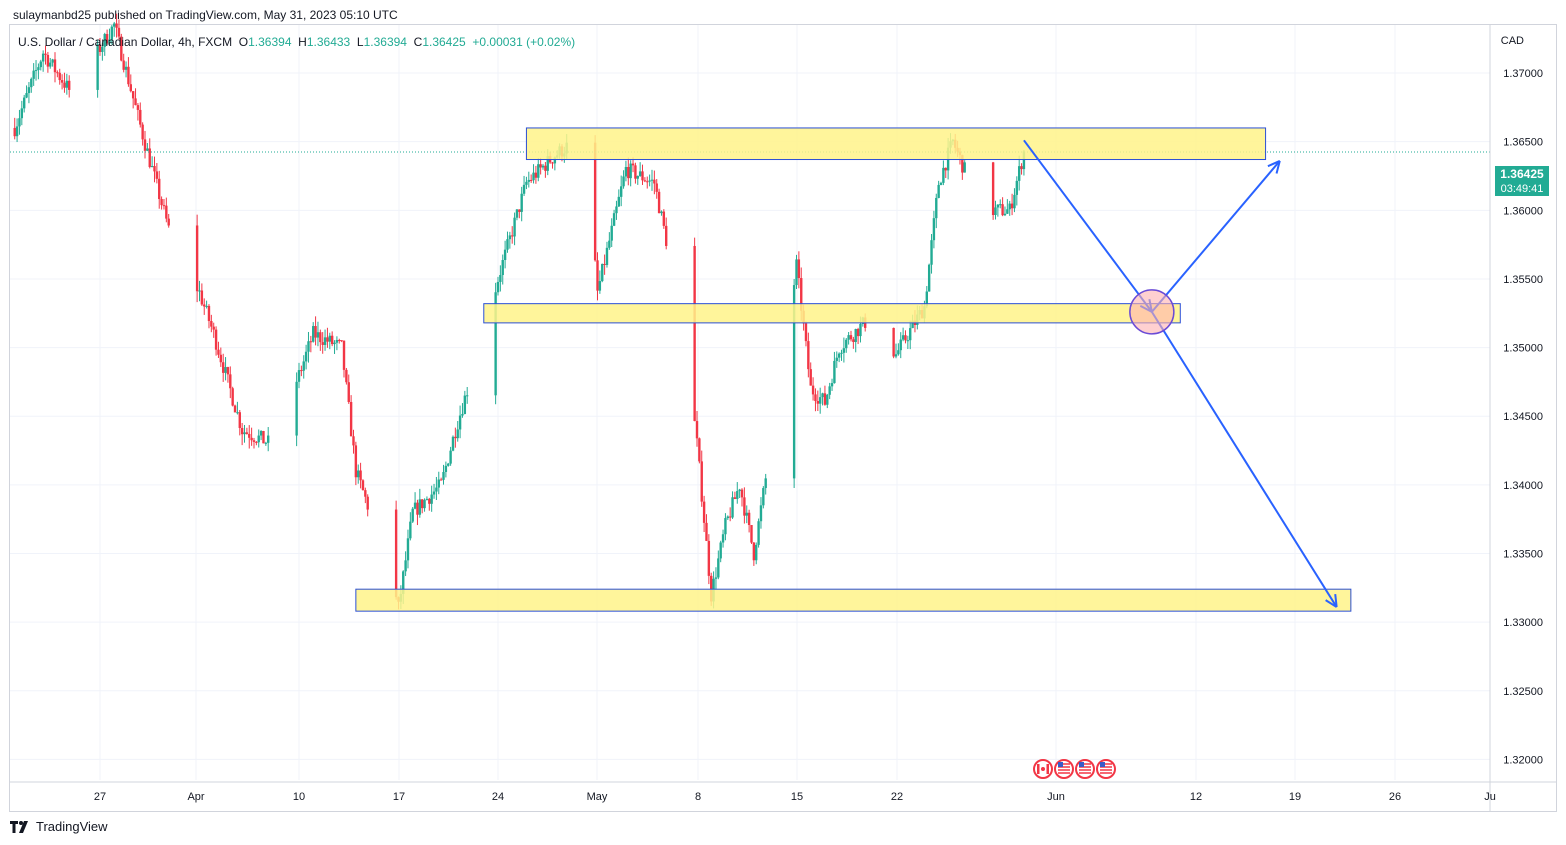 This screenshot has width=1566, height=845. I want to click on x-tick-label: 15, so click(797, 797).